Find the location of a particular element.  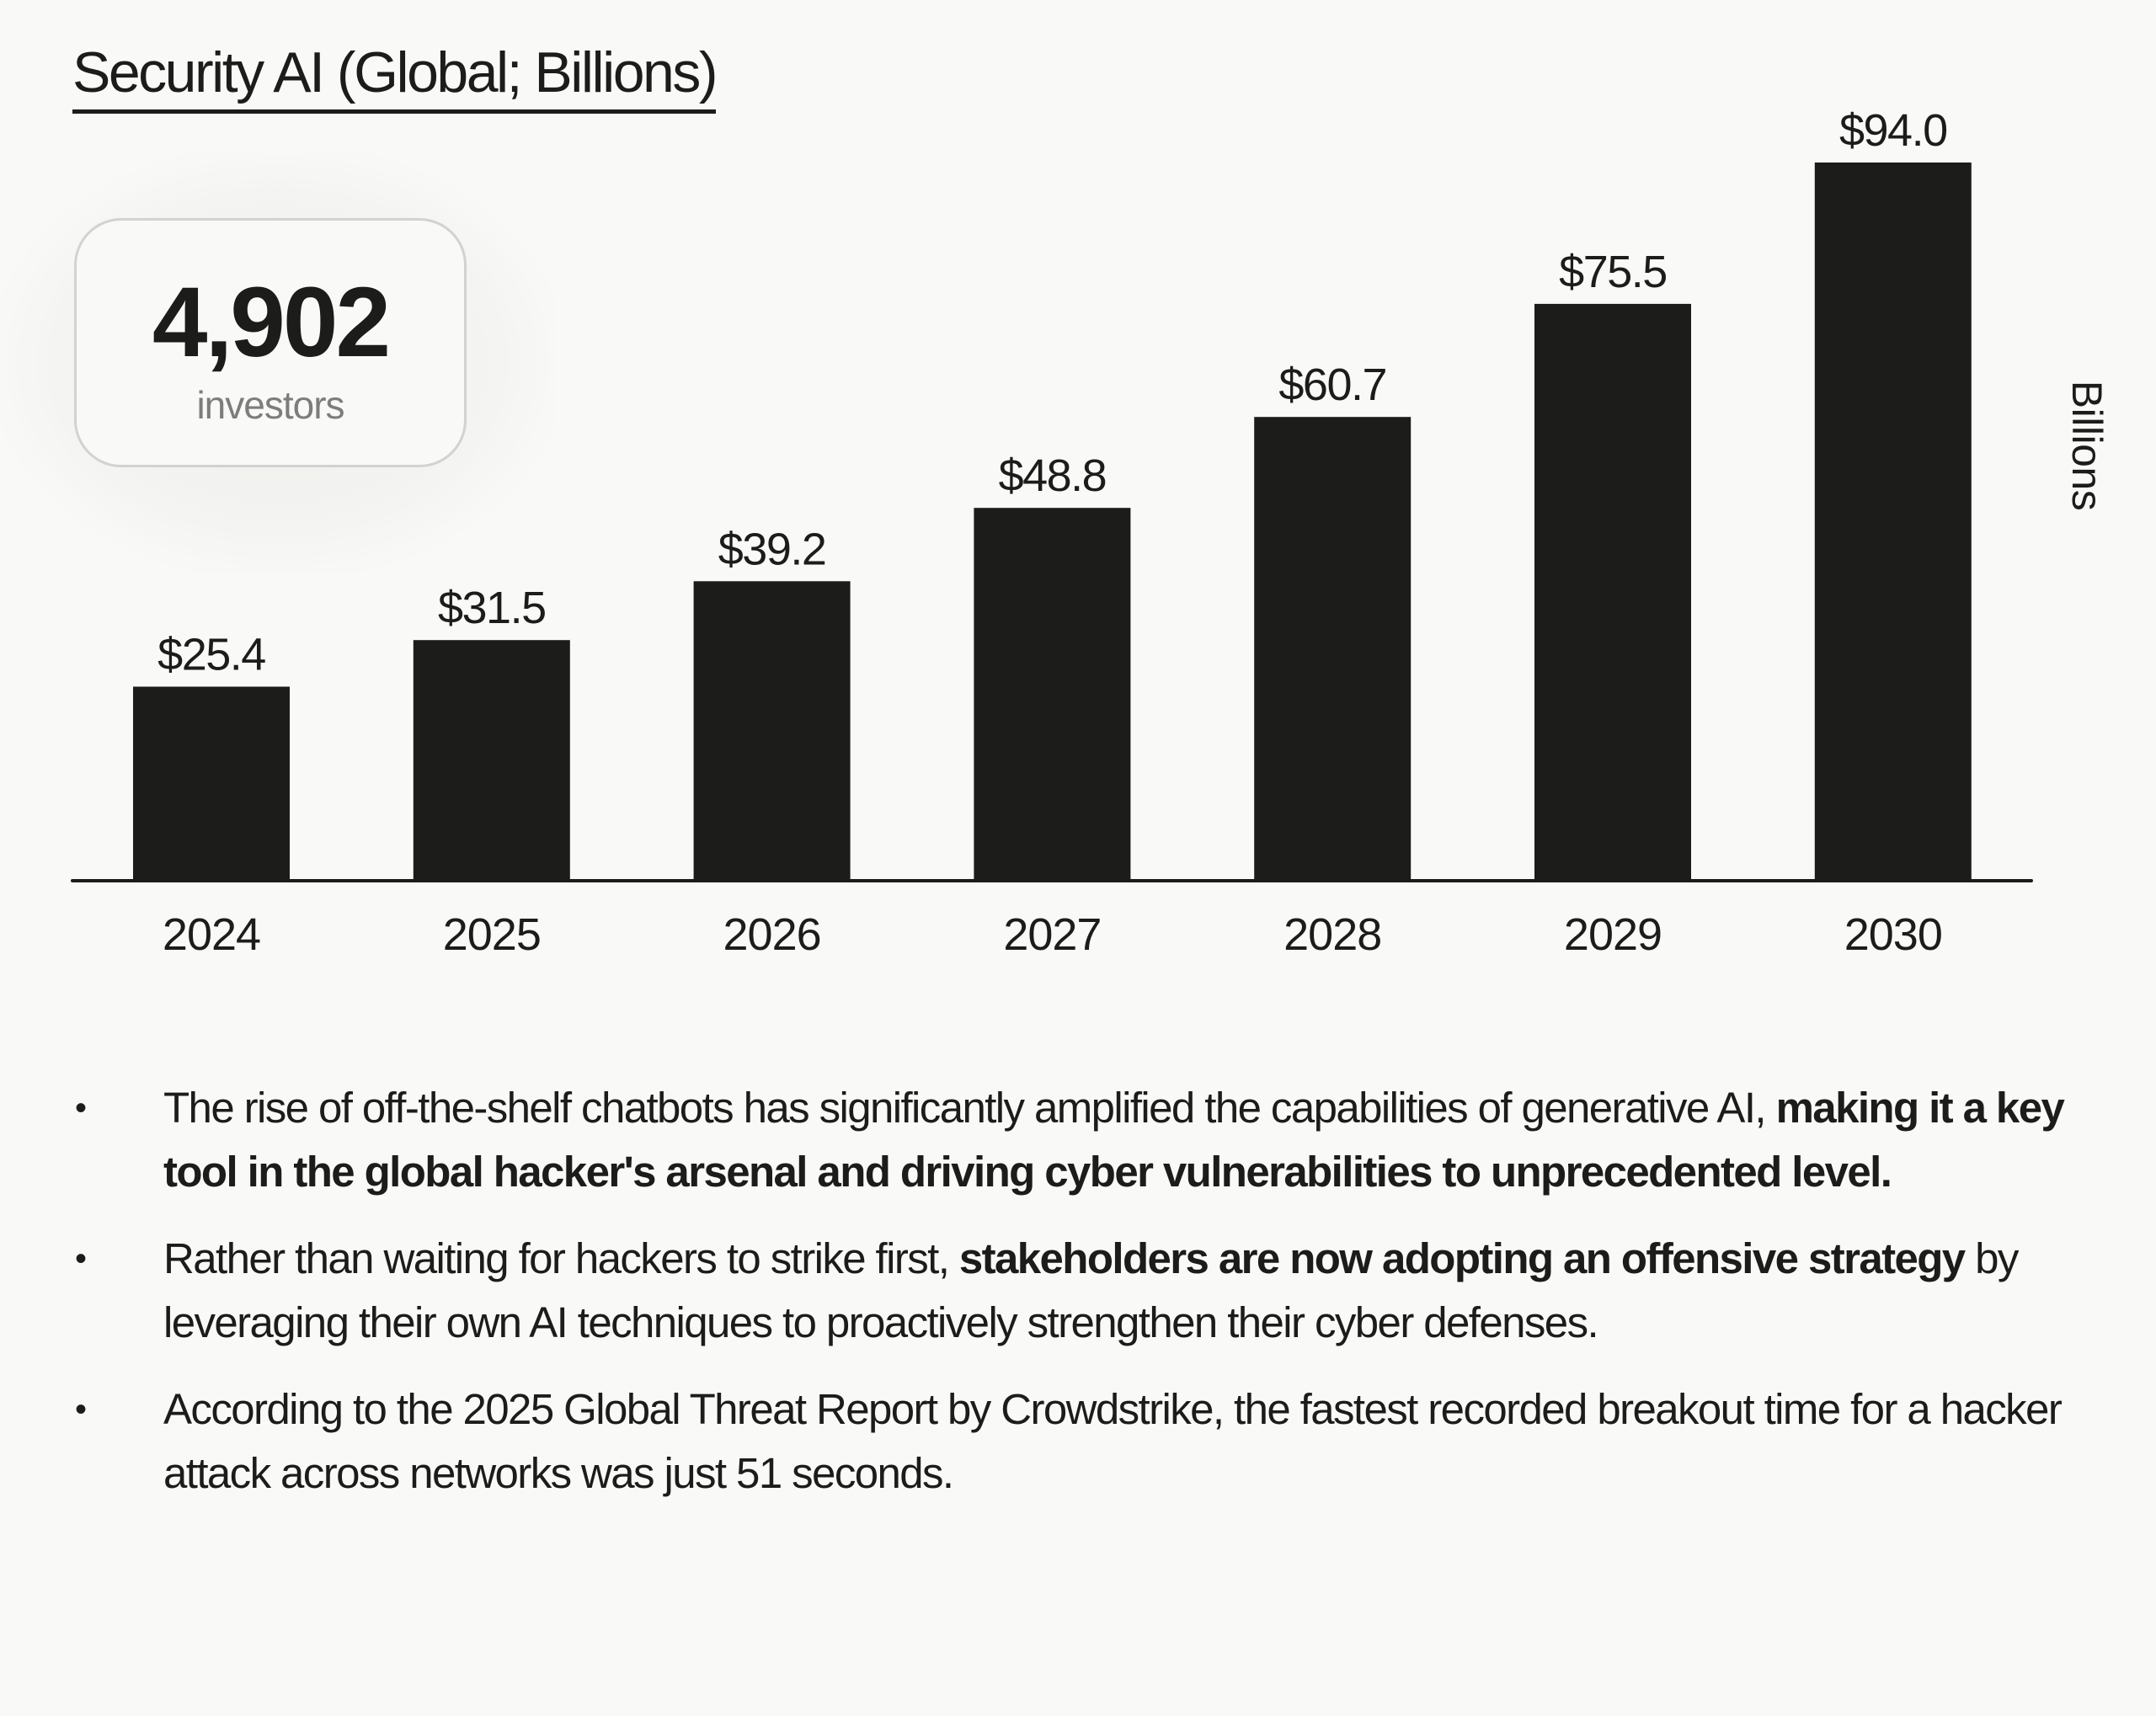

bar-2028 is located at coordinates (1333, 649).